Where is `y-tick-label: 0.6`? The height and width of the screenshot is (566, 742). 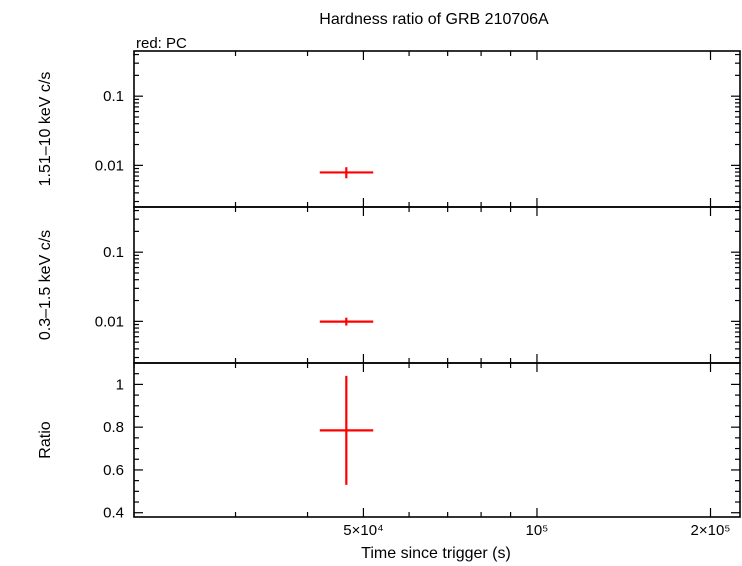
y-tick-label: 0.6 is located at coordinates (113, 470).